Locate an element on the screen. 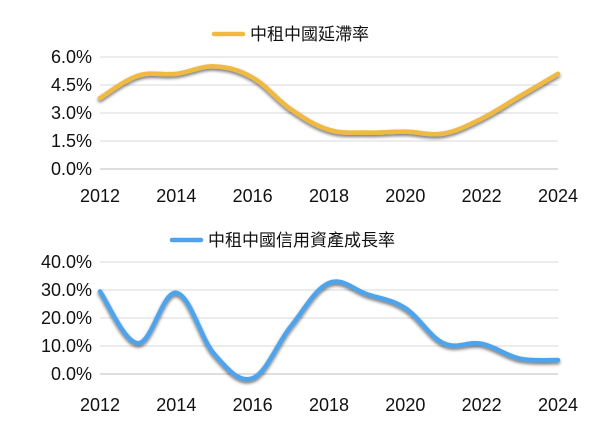 The width and height of the screenshot is (600, 437). y-tick-label: 1.5% is located at coordinates (71, 141).